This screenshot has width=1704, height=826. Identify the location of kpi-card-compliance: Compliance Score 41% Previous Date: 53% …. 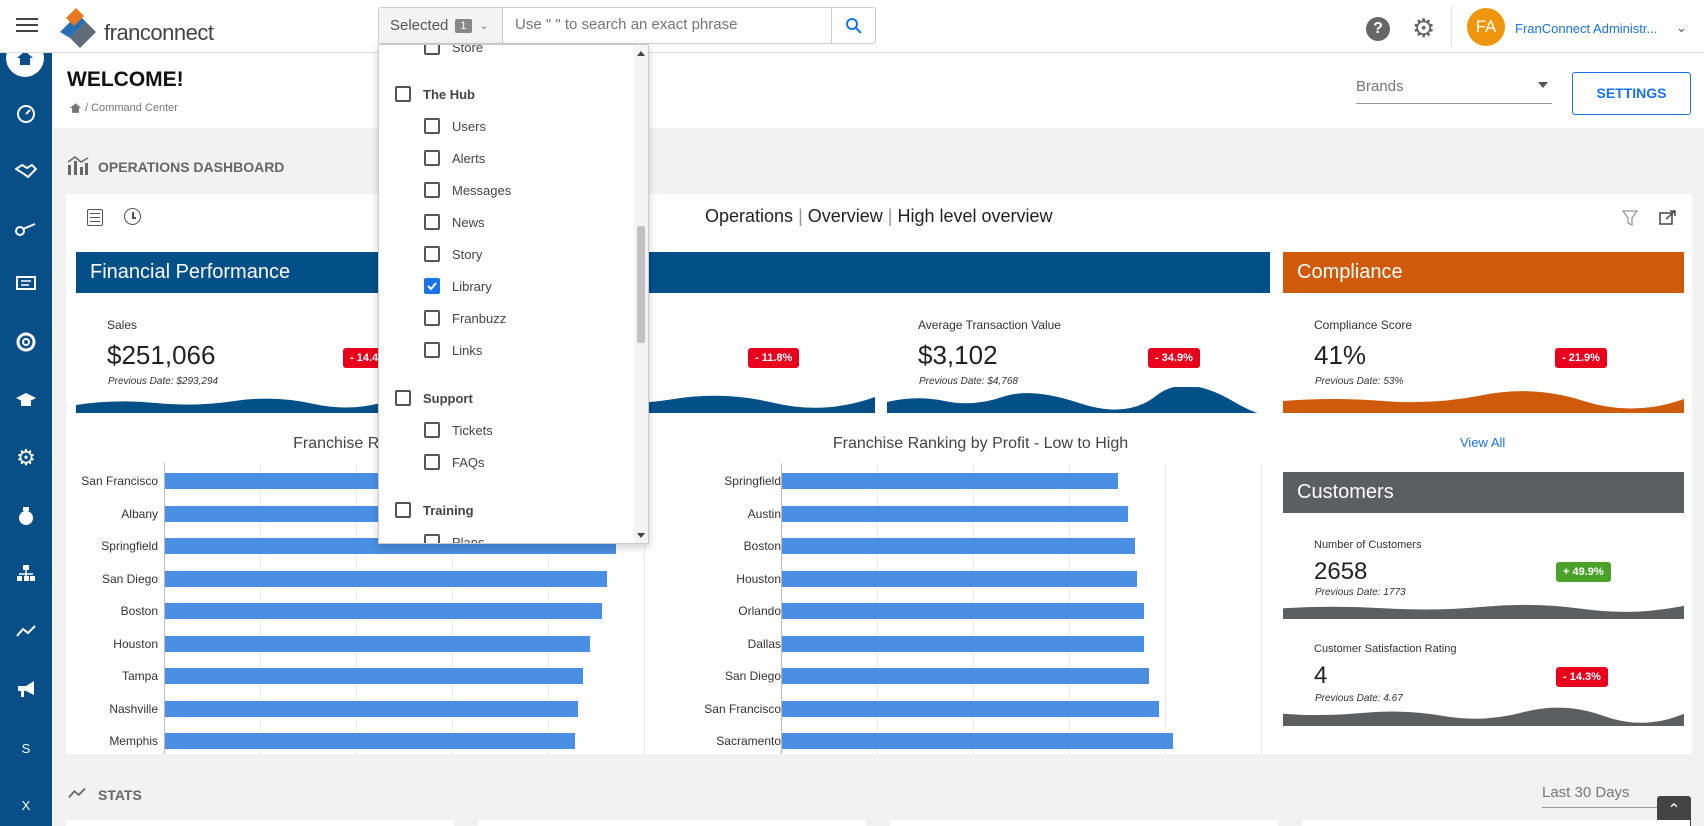
(1483, 359).